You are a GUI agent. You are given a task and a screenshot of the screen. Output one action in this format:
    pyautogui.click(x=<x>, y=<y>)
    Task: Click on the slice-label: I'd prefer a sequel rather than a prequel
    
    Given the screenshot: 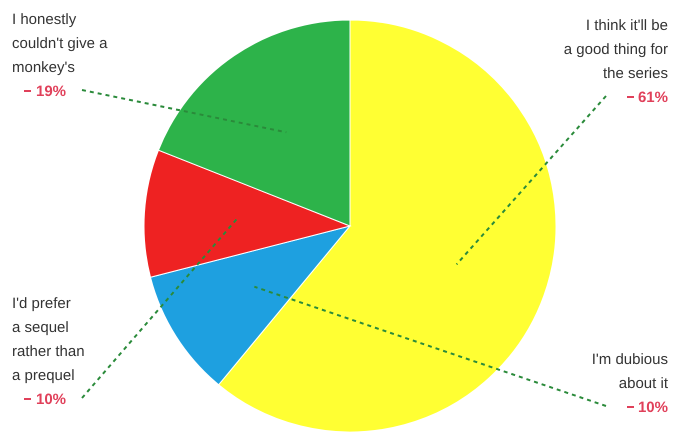 What is the action you would take?
    pyautogui.click(x=48, y=339)
    